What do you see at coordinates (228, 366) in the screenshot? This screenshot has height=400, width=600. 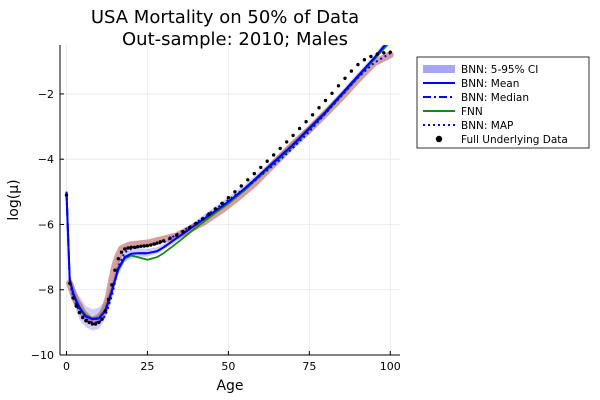 I see `x-tick-label: 50` at bounding box center [228, 366].